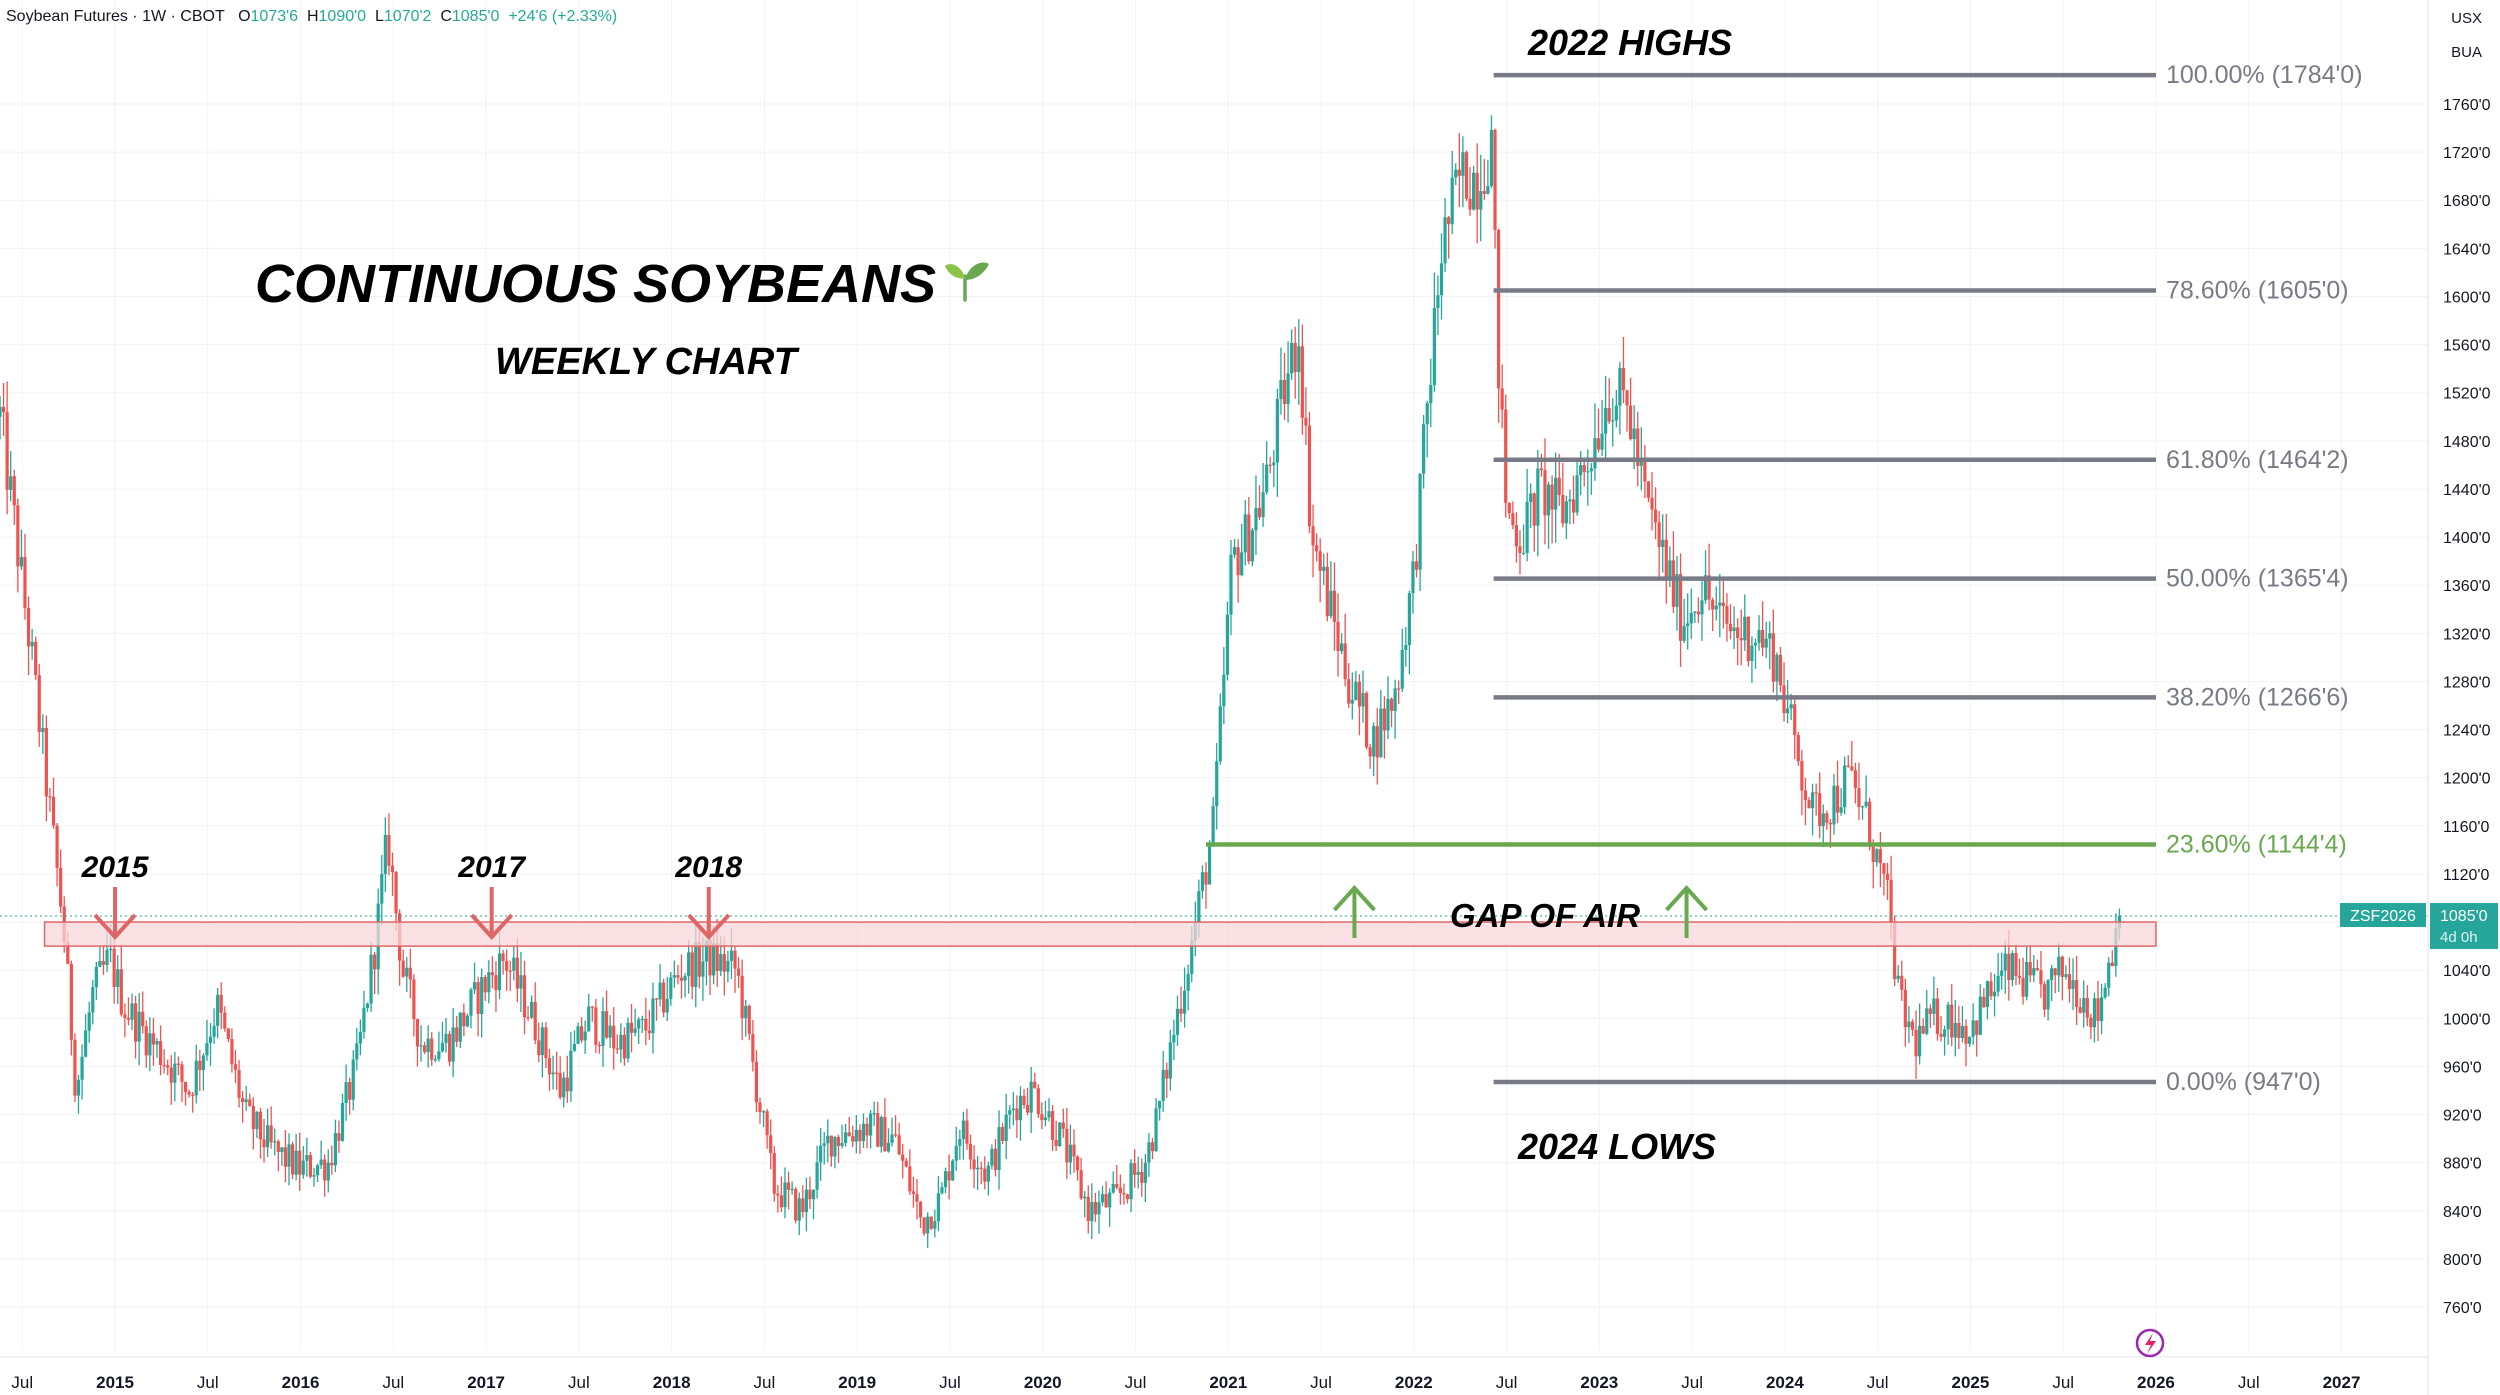 The height and width of the screenshot is (1395, 2500). I want to click on time-tick-label: 2024, so click(1785, 1382).